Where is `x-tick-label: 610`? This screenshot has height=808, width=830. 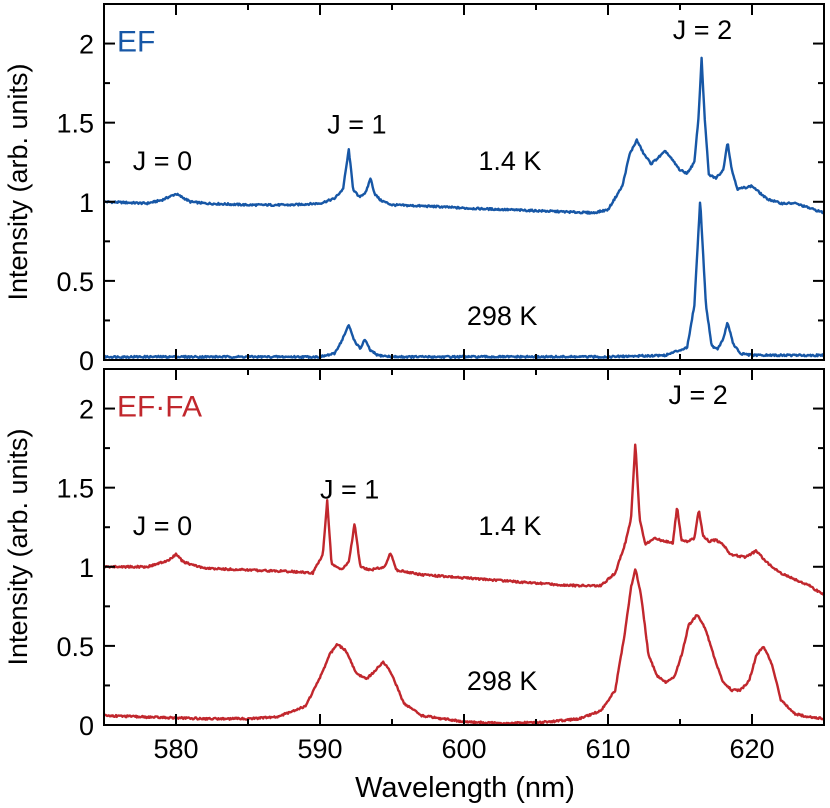
x-tick-label: 610 is located at coordinates (607, 749).